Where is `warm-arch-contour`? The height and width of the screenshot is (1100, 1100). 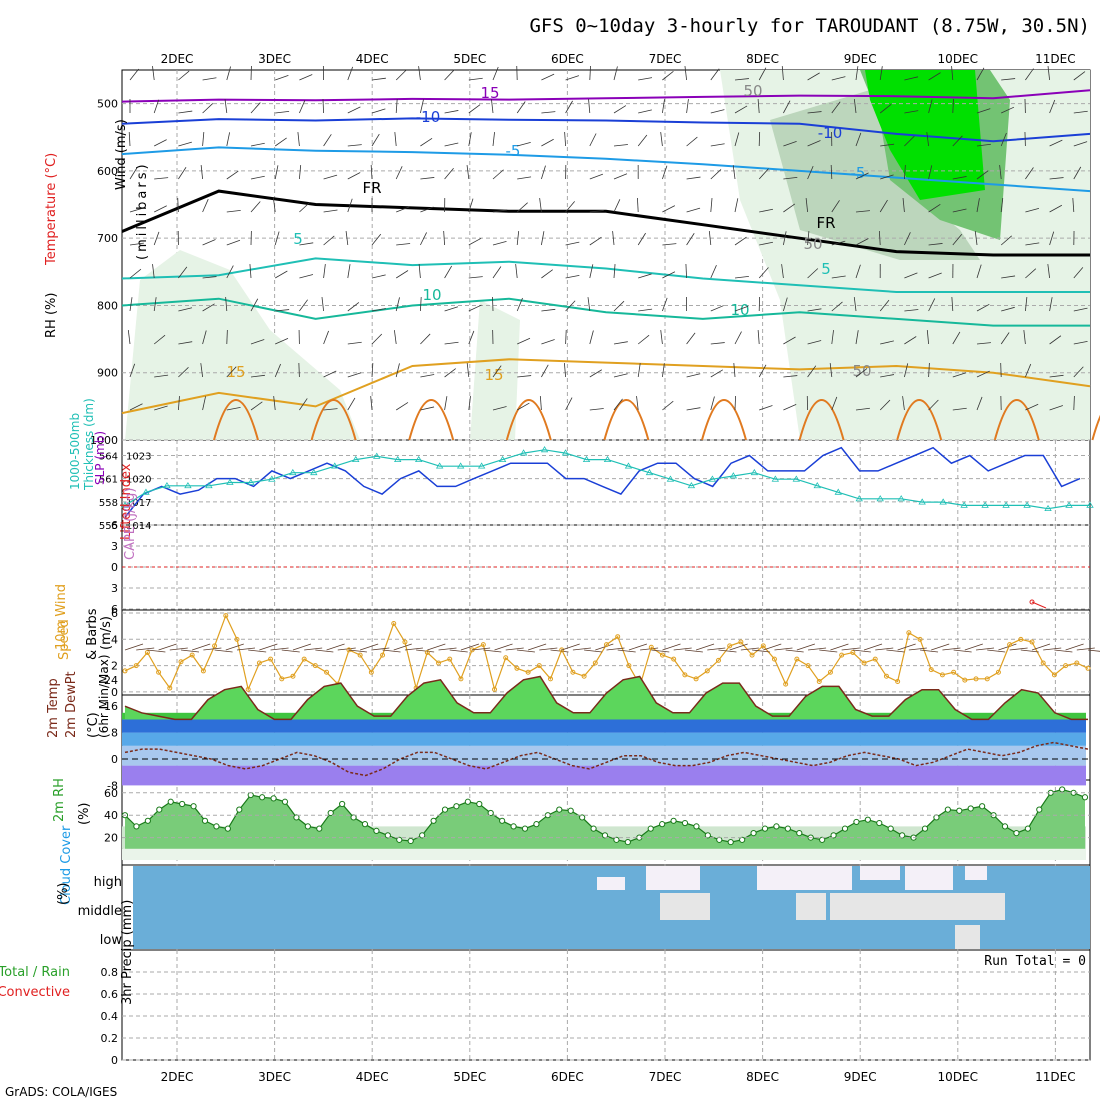
warm-arch-contour is located at coordinates (821, 420).